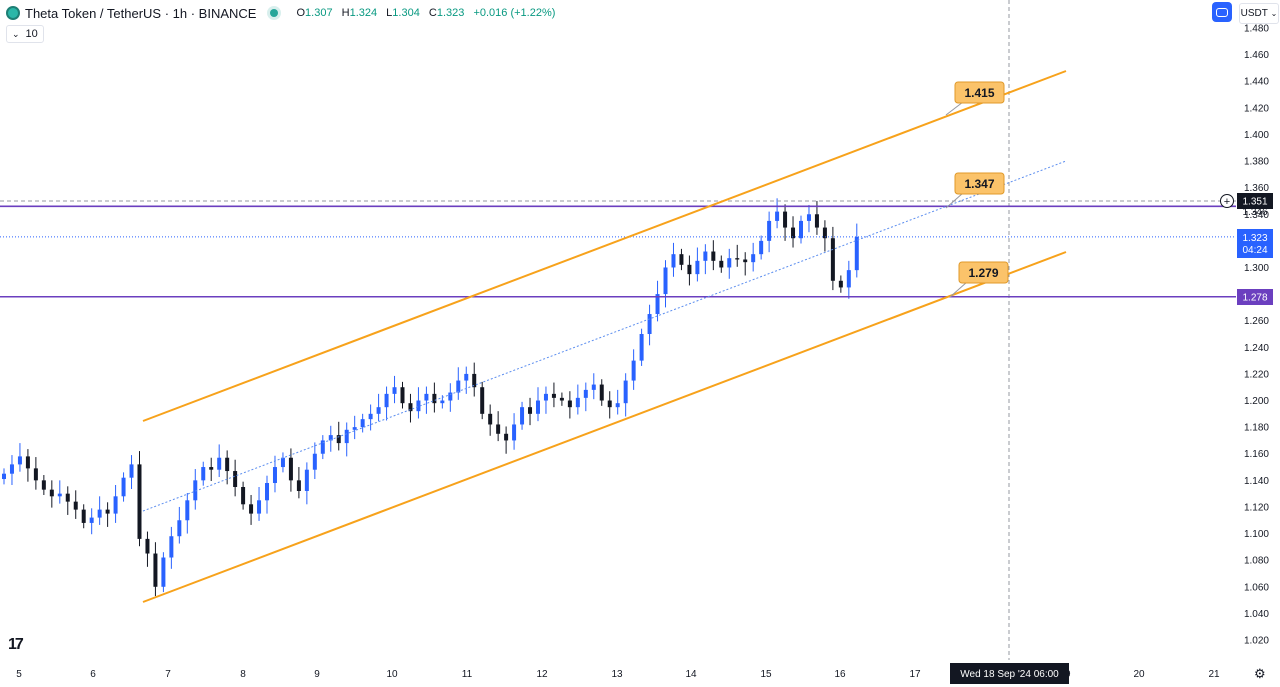 The width and height of the screenshot is (1280, 687). Describe the element at coordinates (1227, 201) in the screenshot. I see `add-alert-icon` at that location.